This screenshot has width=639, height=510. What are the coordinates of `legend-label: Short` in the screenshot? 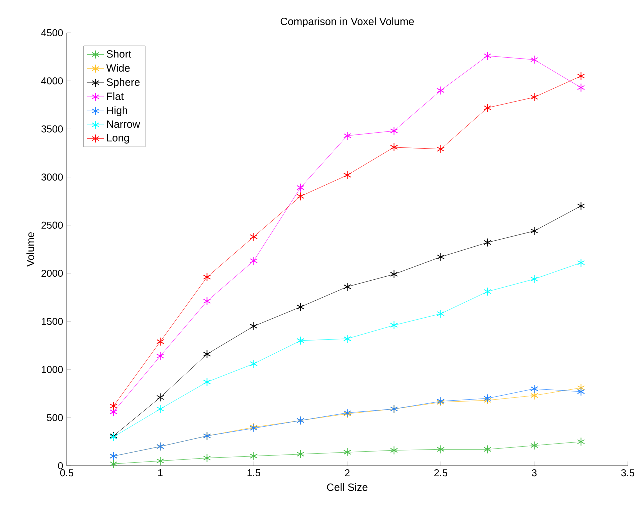 It's located at (119, 54).